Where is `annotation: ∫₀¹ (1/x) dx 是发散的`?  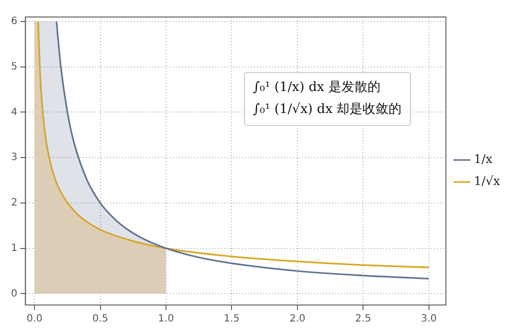
annotation: ∫₀¹ (1/x) dx 是发散的 is located at coordinates (317, 88).